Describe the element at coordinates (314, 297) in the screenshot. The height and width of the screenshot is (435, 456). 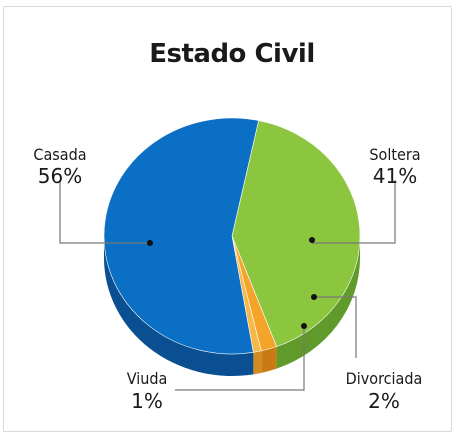
I see `dot-divorciada` at that location.